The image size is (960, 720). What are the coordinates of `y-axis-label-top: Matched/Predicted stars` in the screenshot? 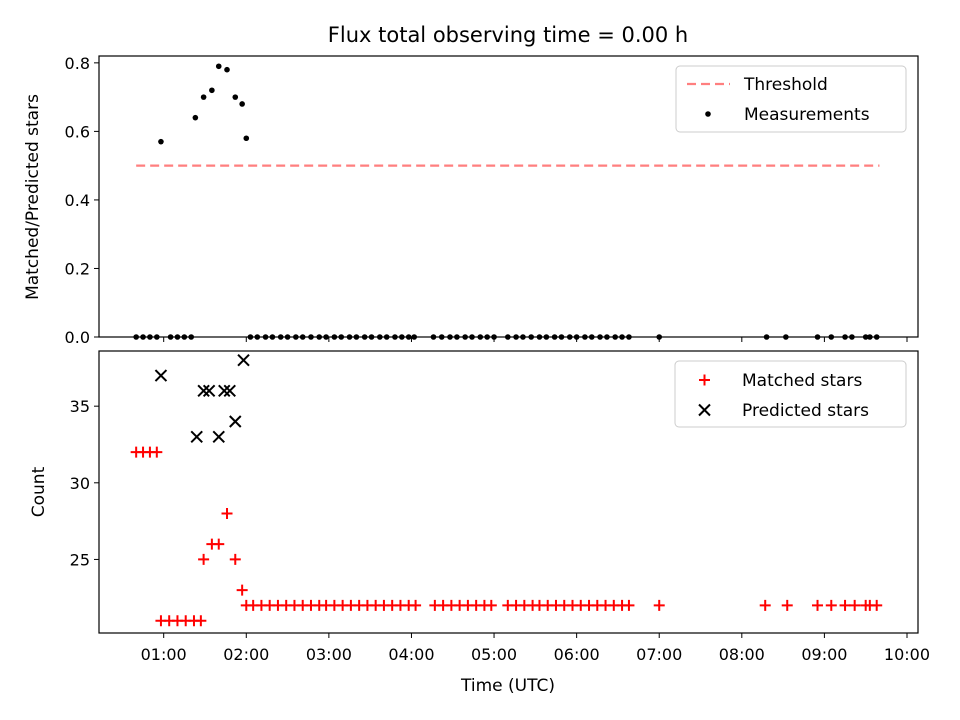 It's located at (33, 197).